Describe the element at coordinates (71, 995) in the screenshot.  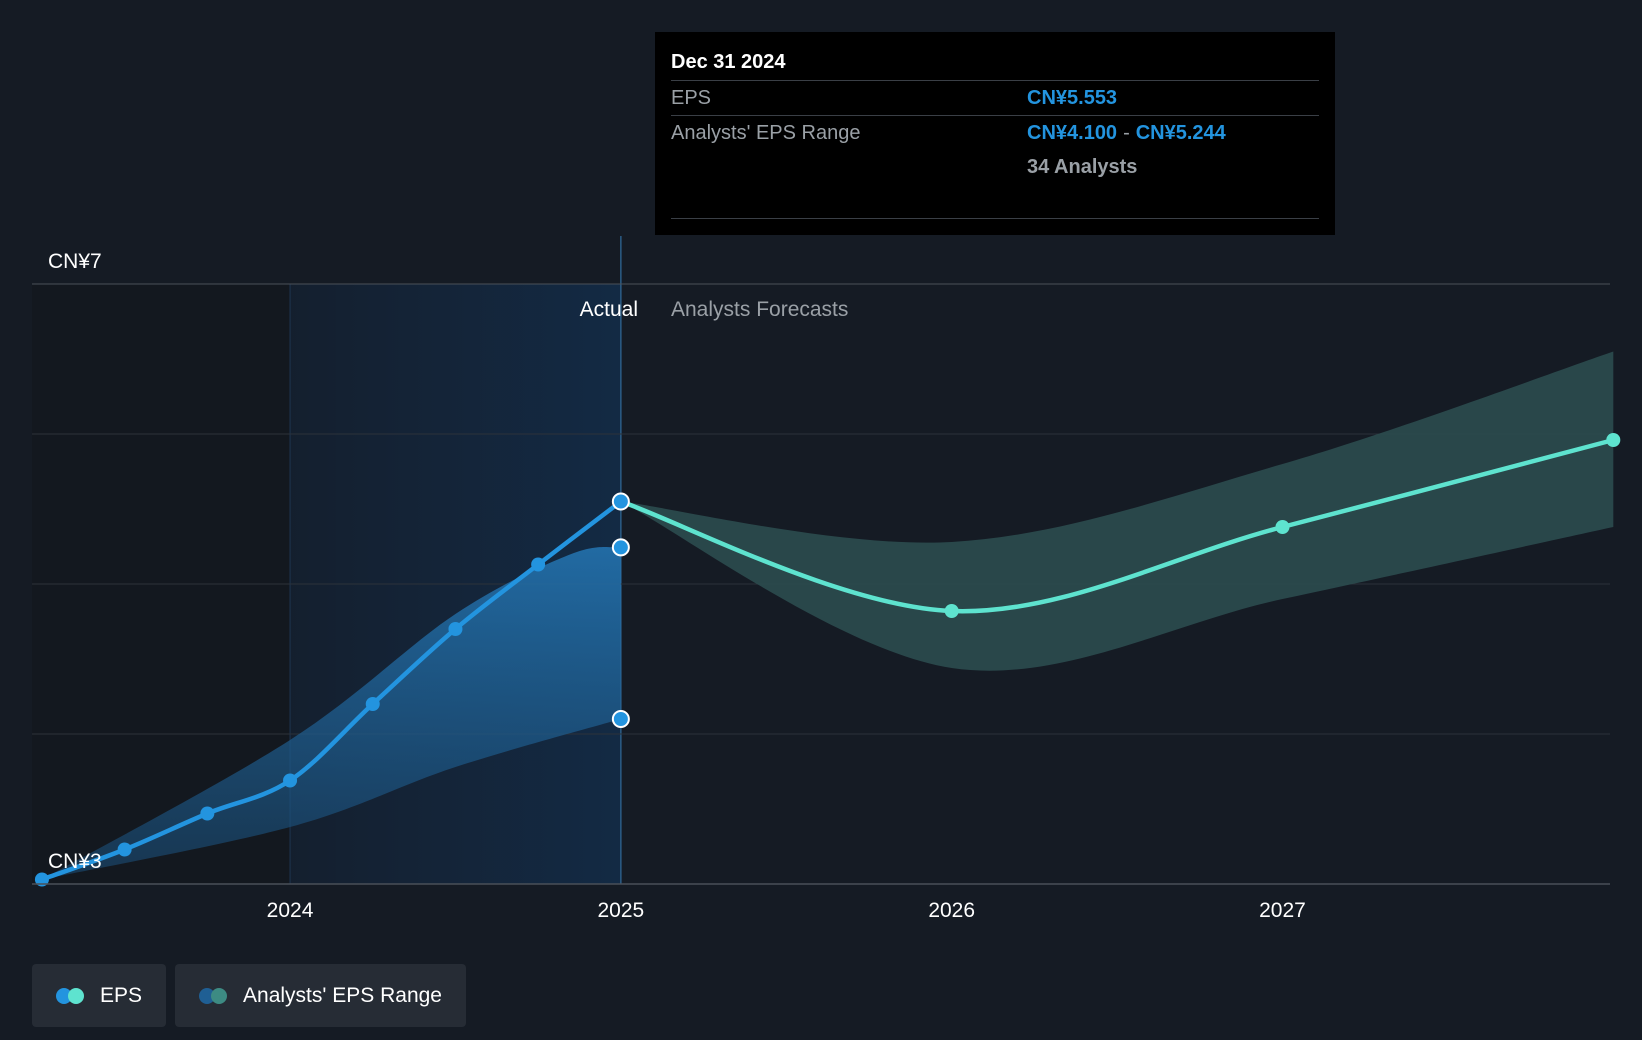
I see `legend-eps-icon` at that location.